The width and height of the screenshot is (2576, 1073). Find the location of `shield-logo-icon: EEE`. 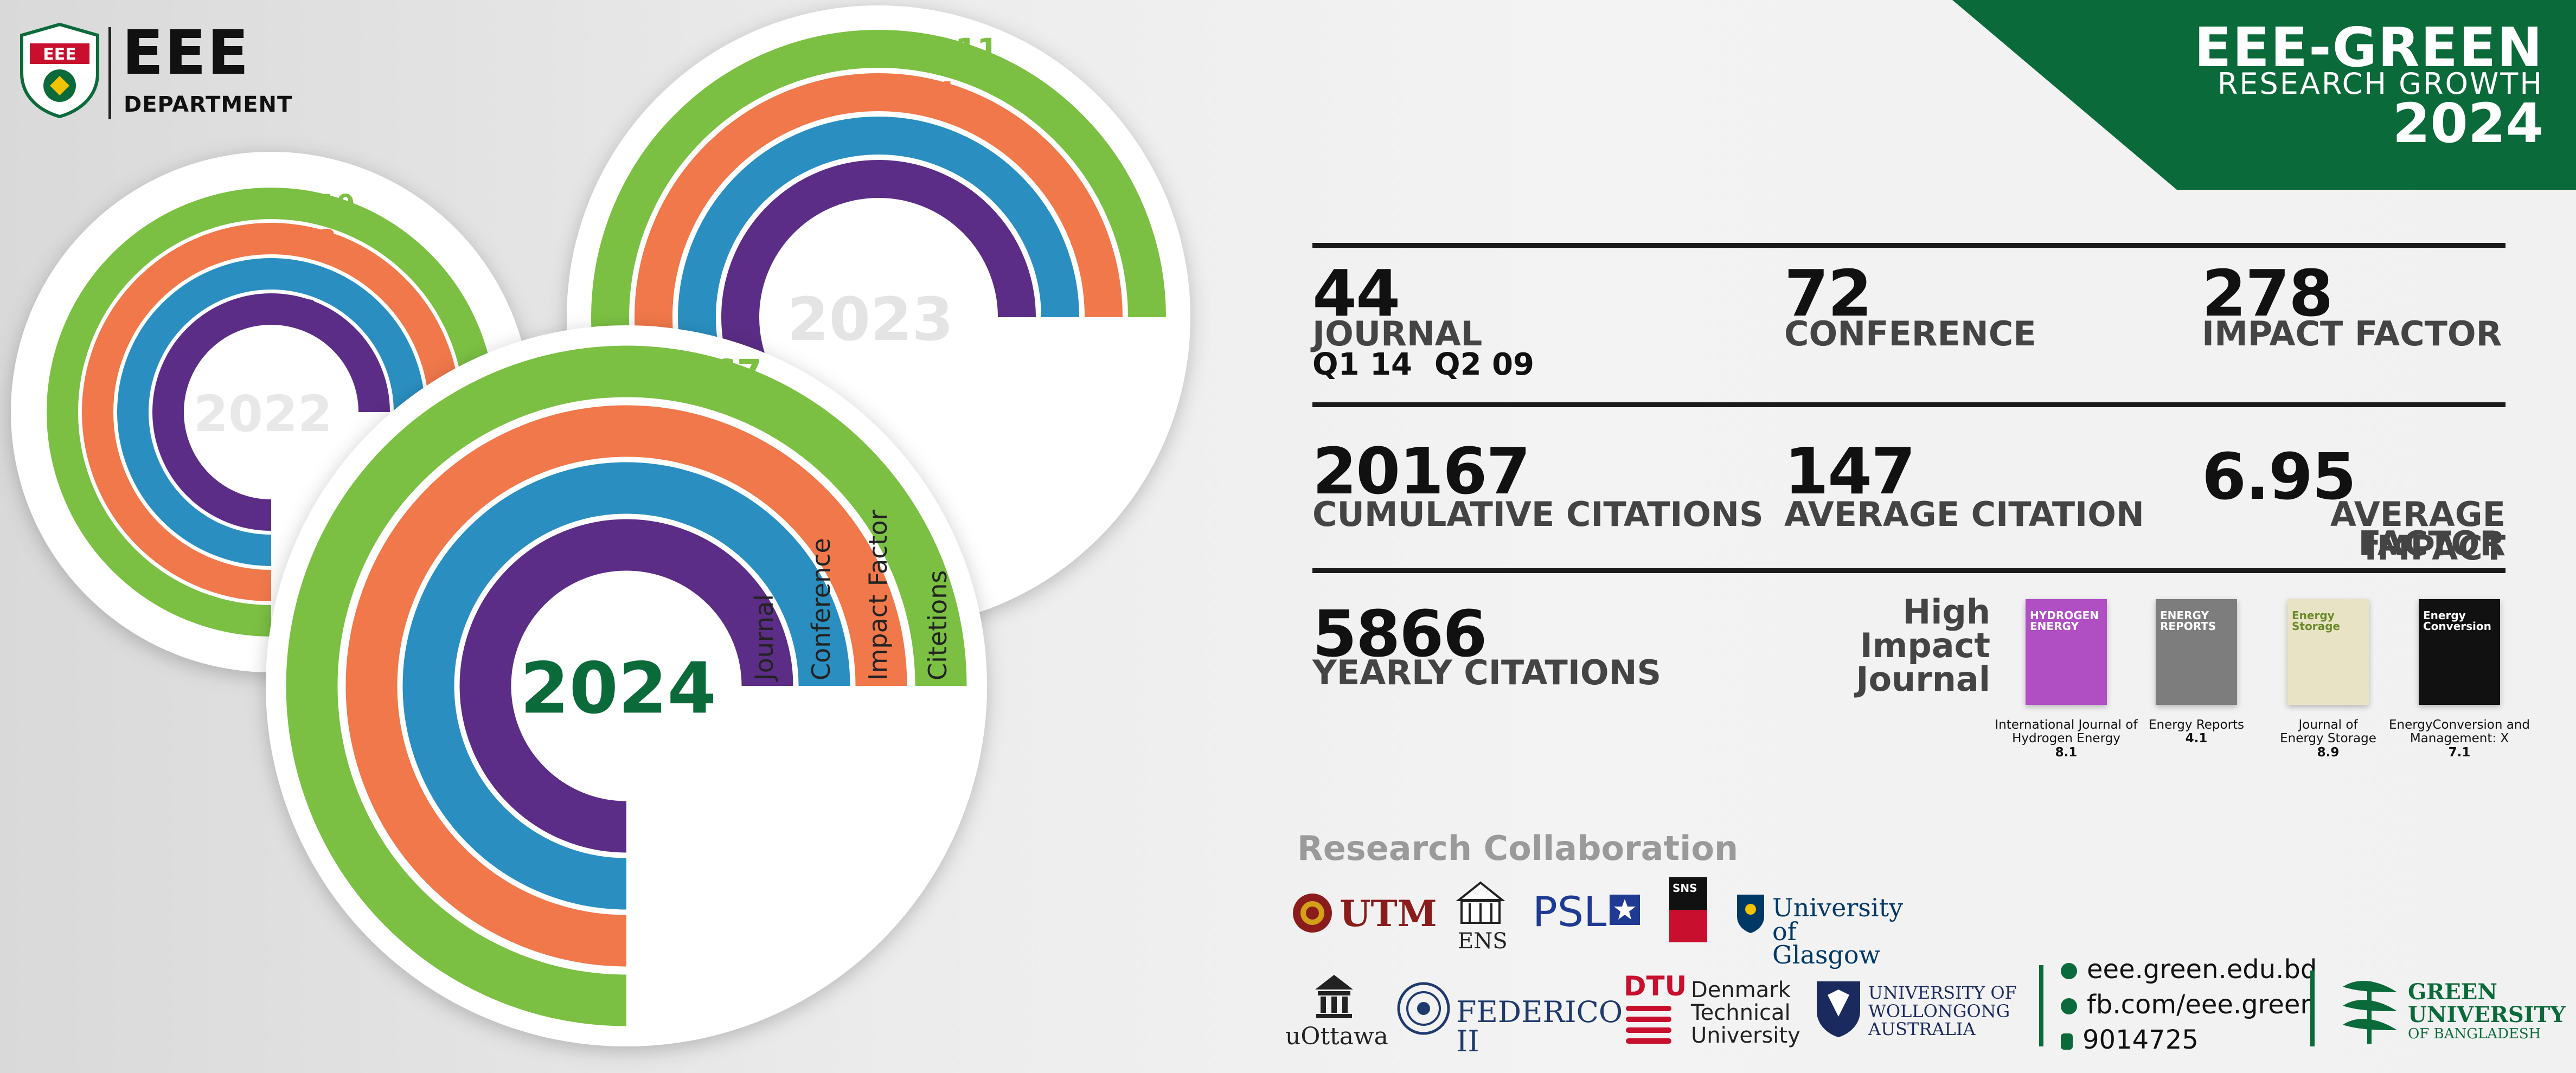

shield-logo-icon: EEE is located at coordinates (59, 71).